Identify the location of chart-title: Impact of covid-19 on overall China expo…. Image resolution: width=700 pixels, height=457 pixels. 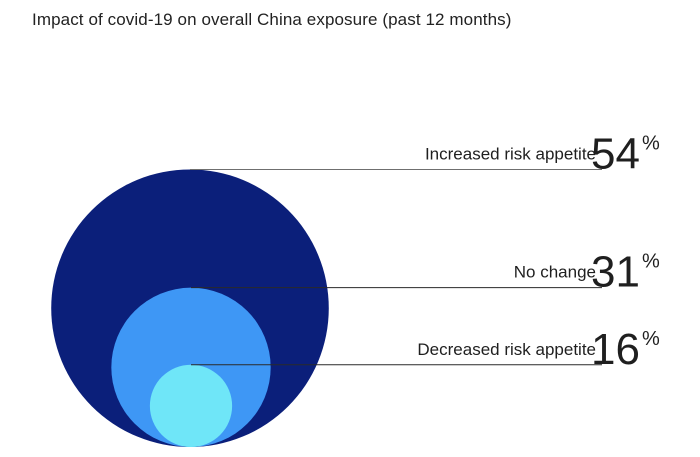
(272, 19).